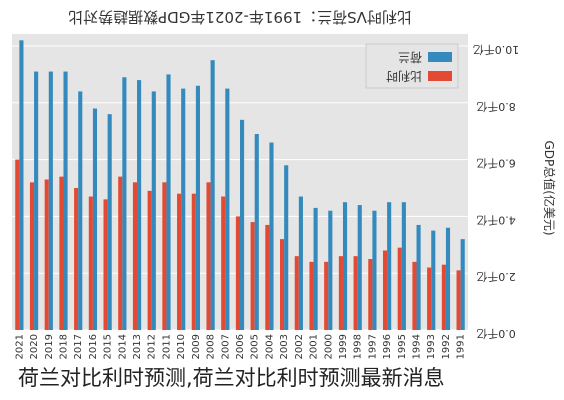 The width and height of the screenshot is (564, 400). Describe the element at coordinates (412, 66) in the screenshot. I see `legend: 比利时 荷兰` at that location.